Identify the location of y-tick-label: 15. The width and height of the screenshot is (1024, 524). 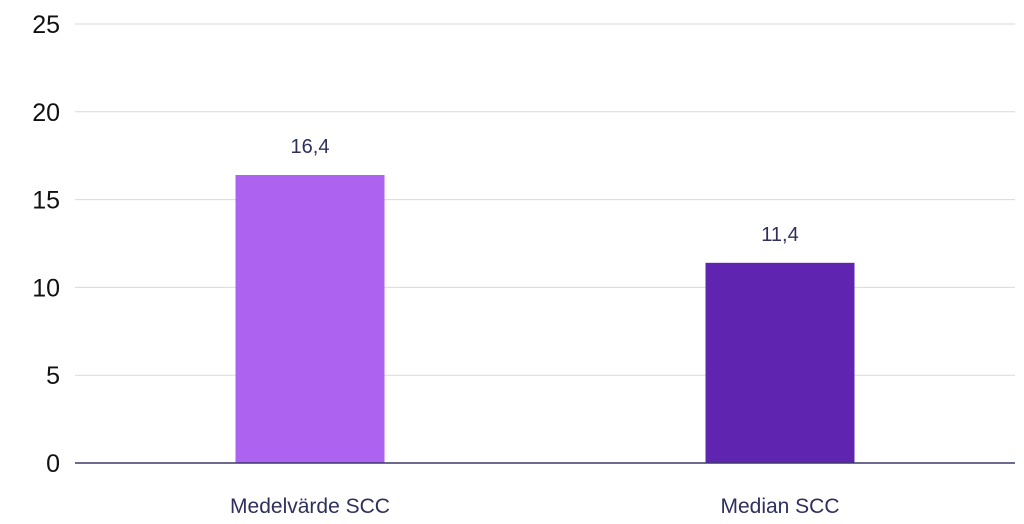
(46, 201).